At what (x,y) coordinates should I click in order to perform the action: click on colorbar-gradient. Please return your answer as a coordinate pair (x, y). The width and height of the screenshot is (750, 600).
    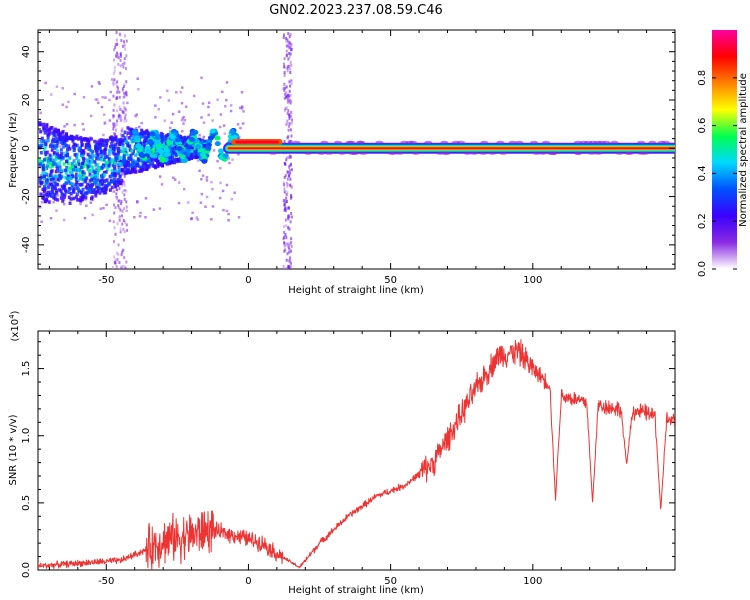
    Looking at the image, I should click on (724, 149).